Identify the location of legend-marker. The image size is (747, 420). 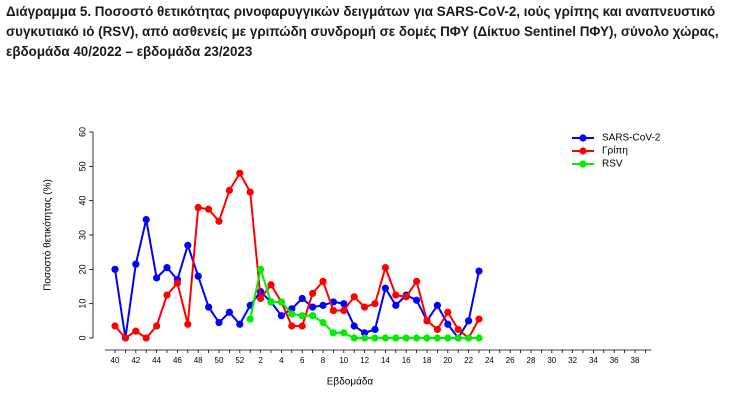
(583, 138).